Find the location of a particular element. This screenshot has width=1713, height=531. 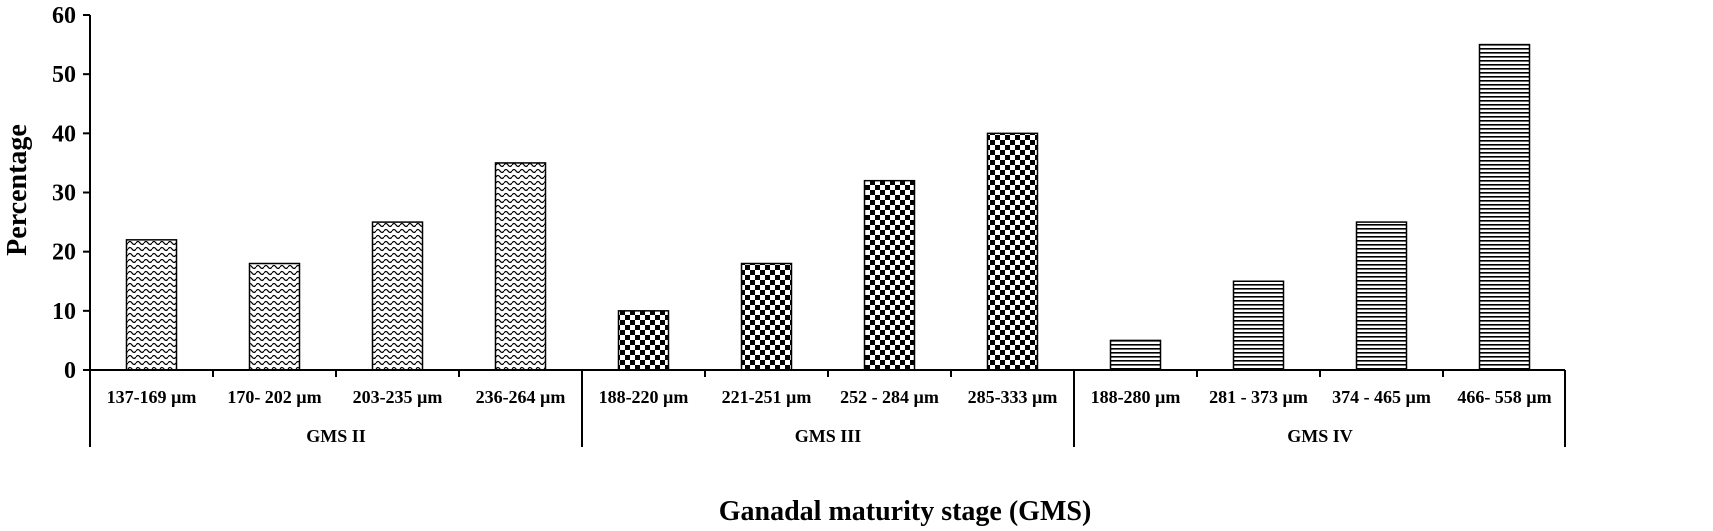

x-category-label: 285-333 µm is located at coordinates (1013, 397).